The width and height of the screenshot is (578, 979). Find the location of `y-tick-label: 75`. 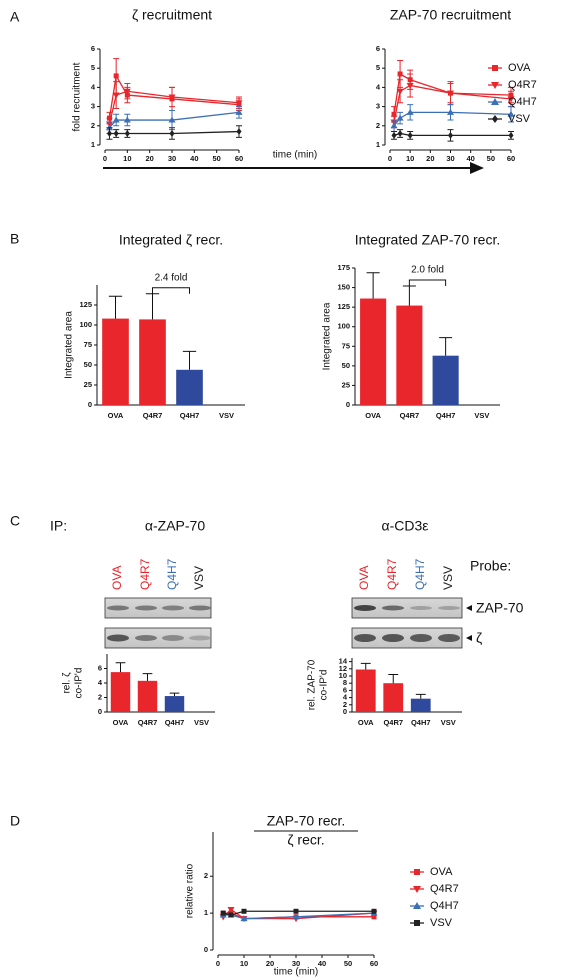

y-tick-label: 75 is located at coordinates (88, 344).